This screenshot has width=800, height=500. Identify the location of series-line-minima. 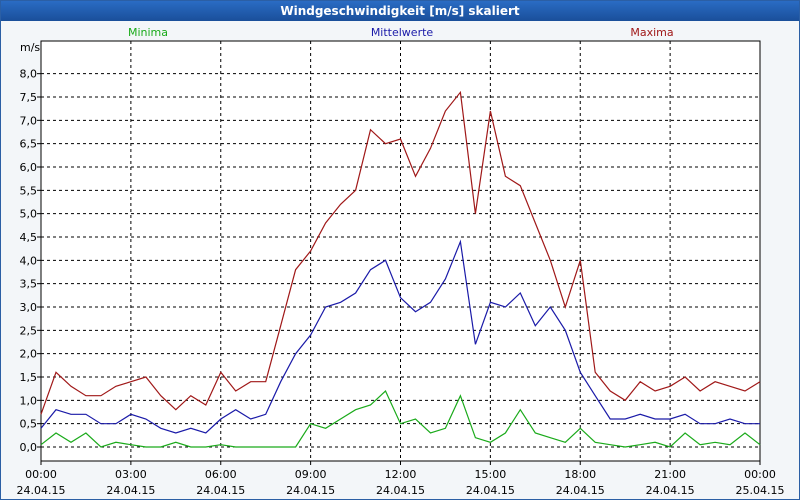
(400, 418).